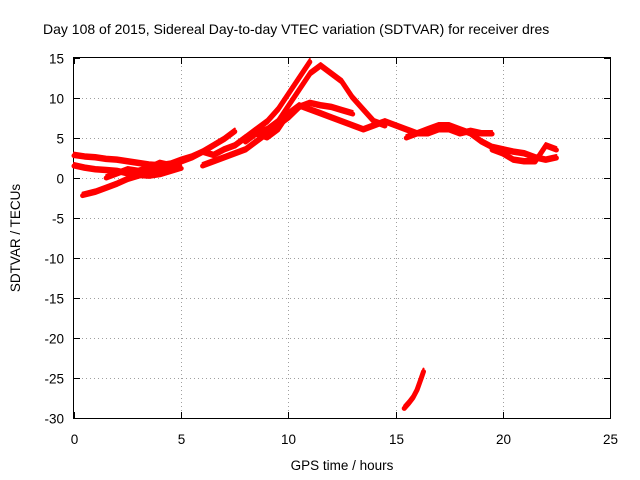  I want to click on series-line-4-echo, so click(208, 117).